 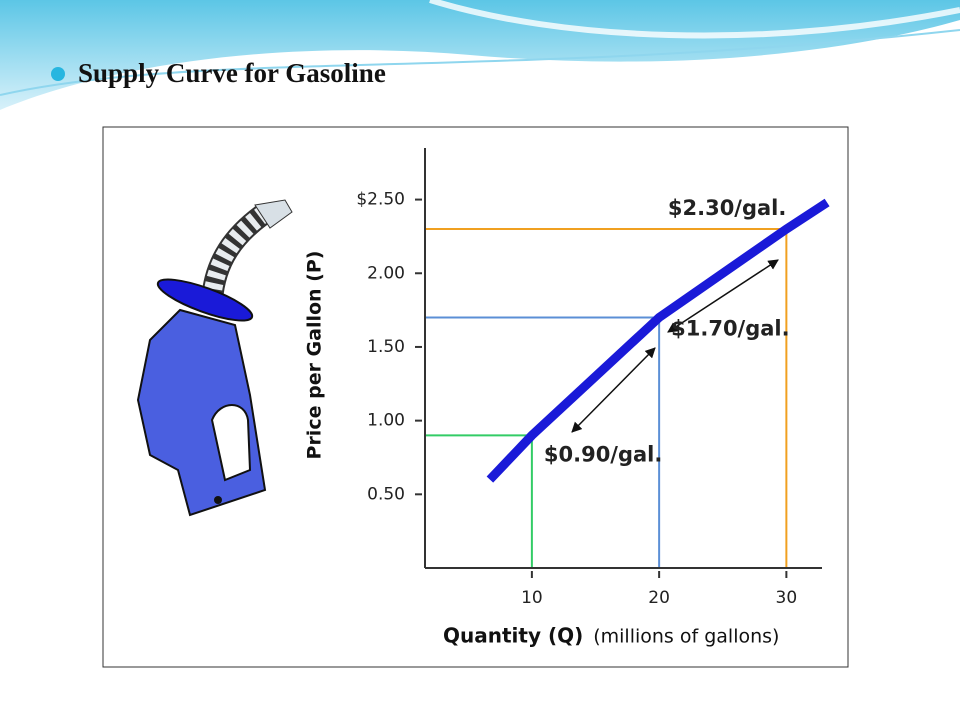 I want to click on header-line, so click(x=480, y=62).